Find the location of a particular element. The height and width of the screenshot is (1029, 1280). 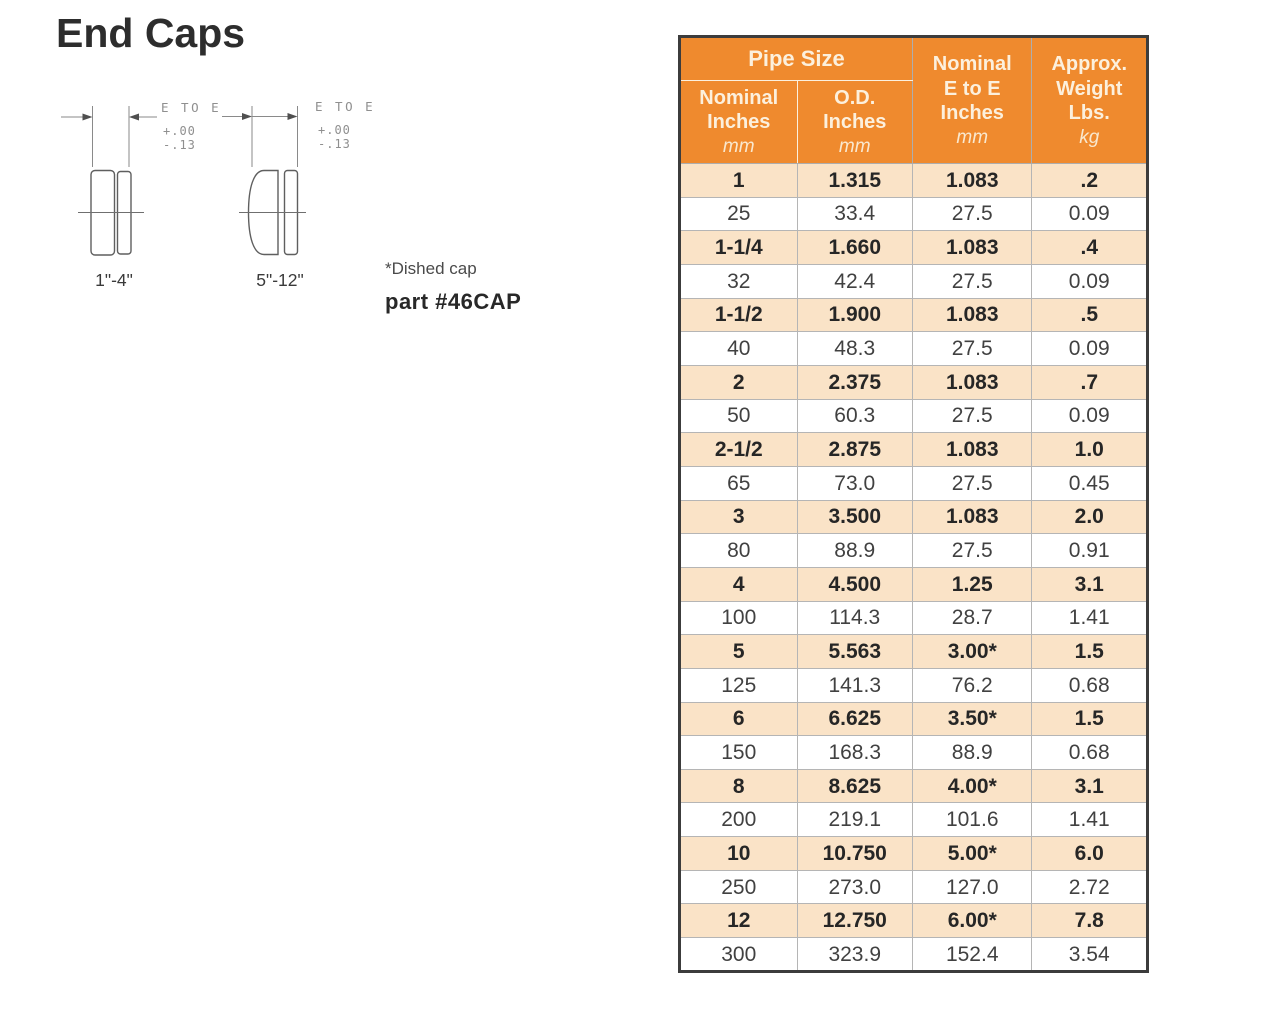

table-cell: 48.3 is located at coordinates (854, 348).